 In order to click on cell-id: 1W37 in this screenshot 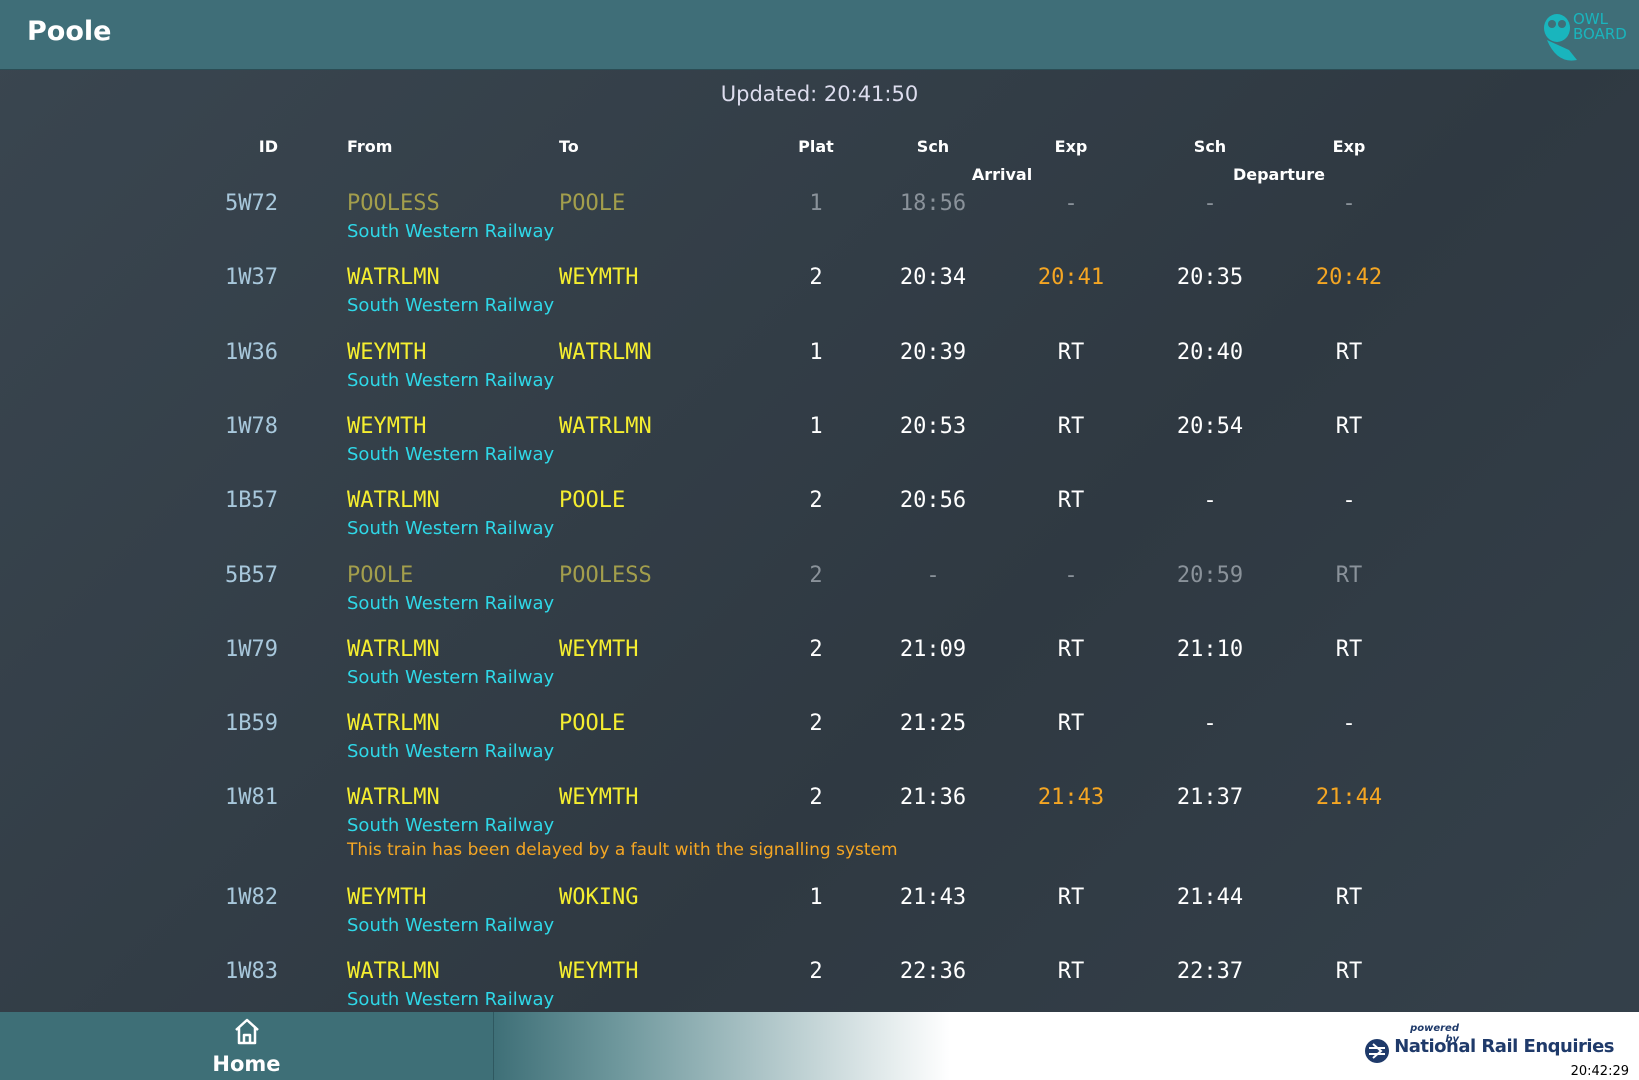, I will do `click(251, 278)`.